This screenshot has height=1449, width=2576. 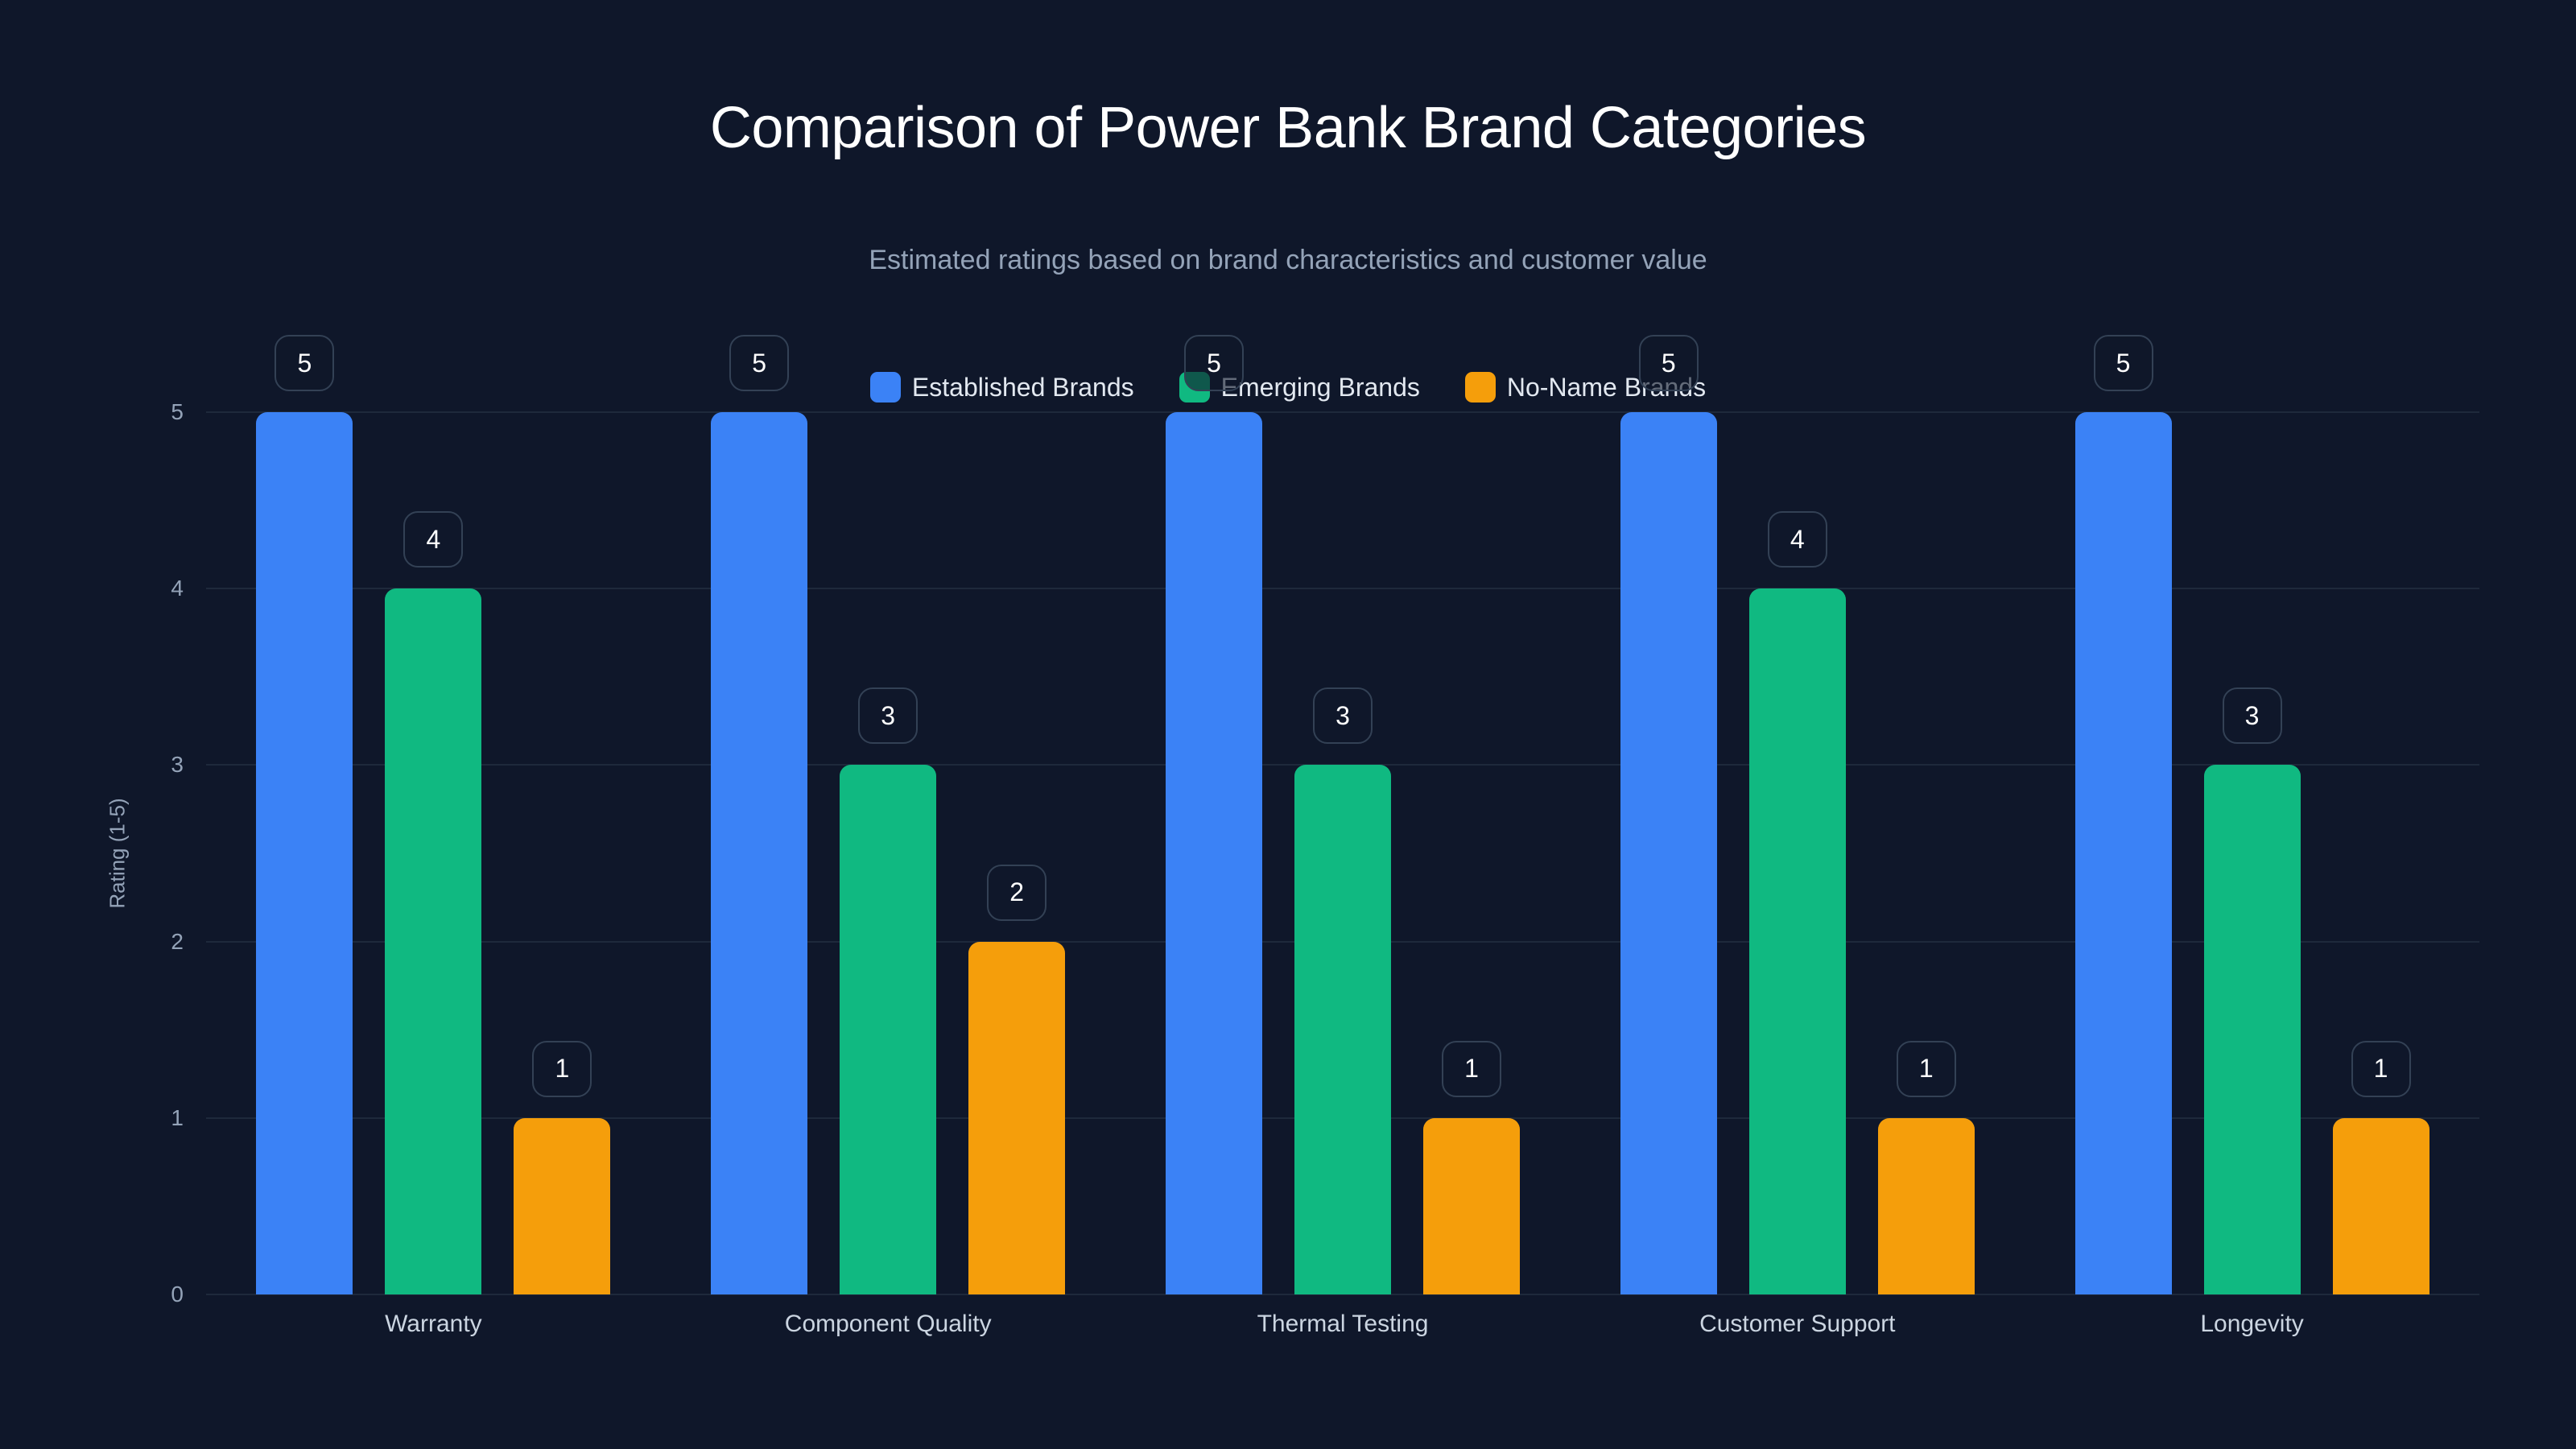 What do you see at coordinates (177, 1117) in the screenshot?
I see `y-tick-label: 1` at bounding box center [177, 1117].